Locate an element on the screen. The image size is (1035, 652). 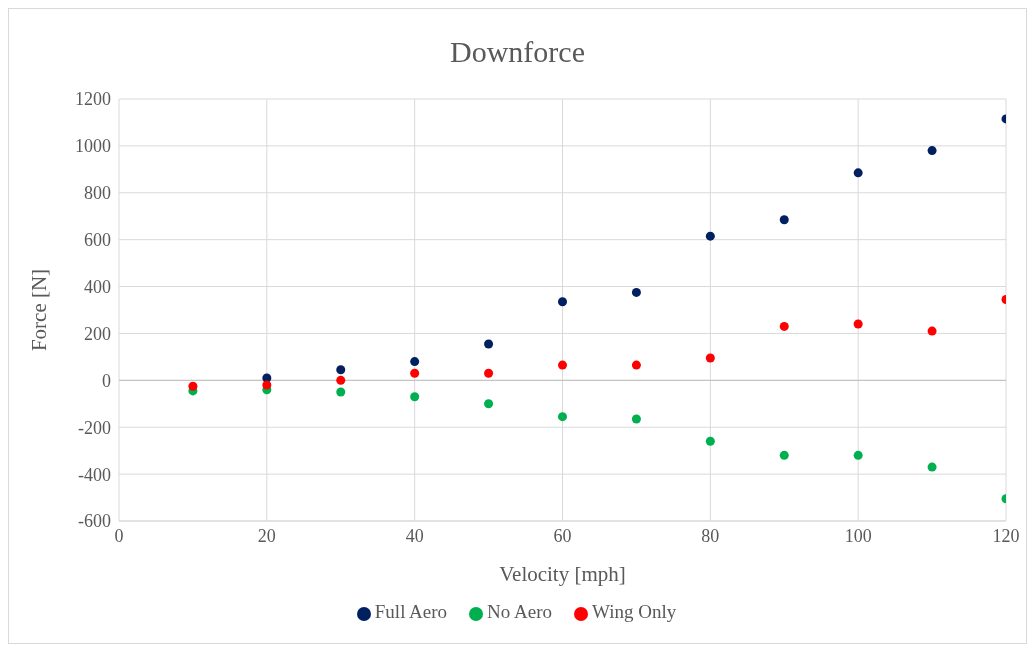
y-tick-label: 1200 is located at coordinates (93, 99).